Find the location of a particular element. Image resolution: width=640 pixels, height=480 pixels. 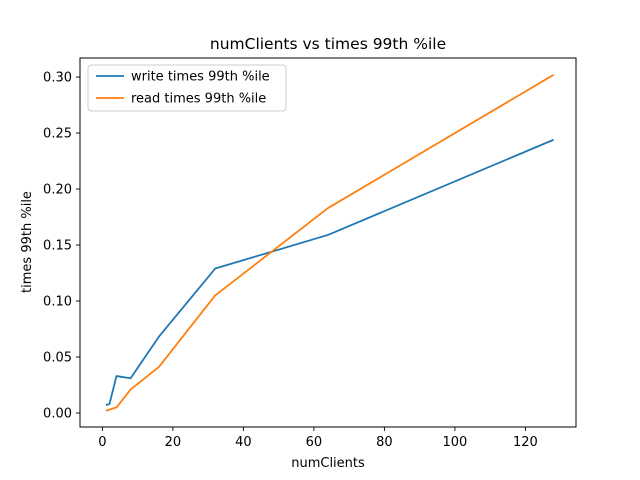

x-axis-label: numClients is located at coordinates (328, 463).